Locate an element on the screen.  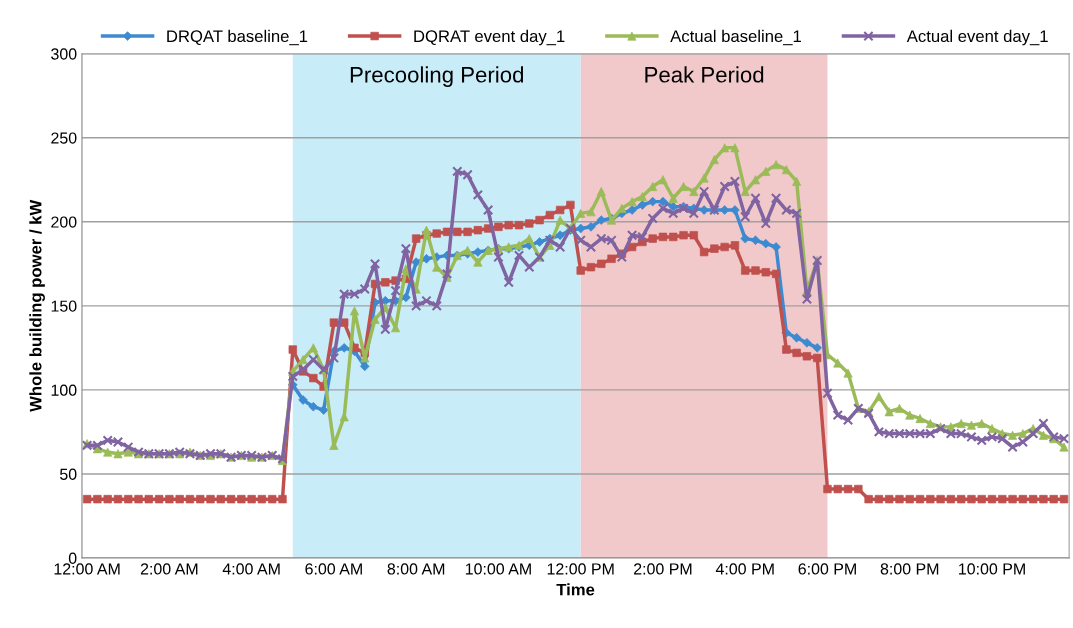
y-tick-label: 200 is located at coordinates (64, 222).